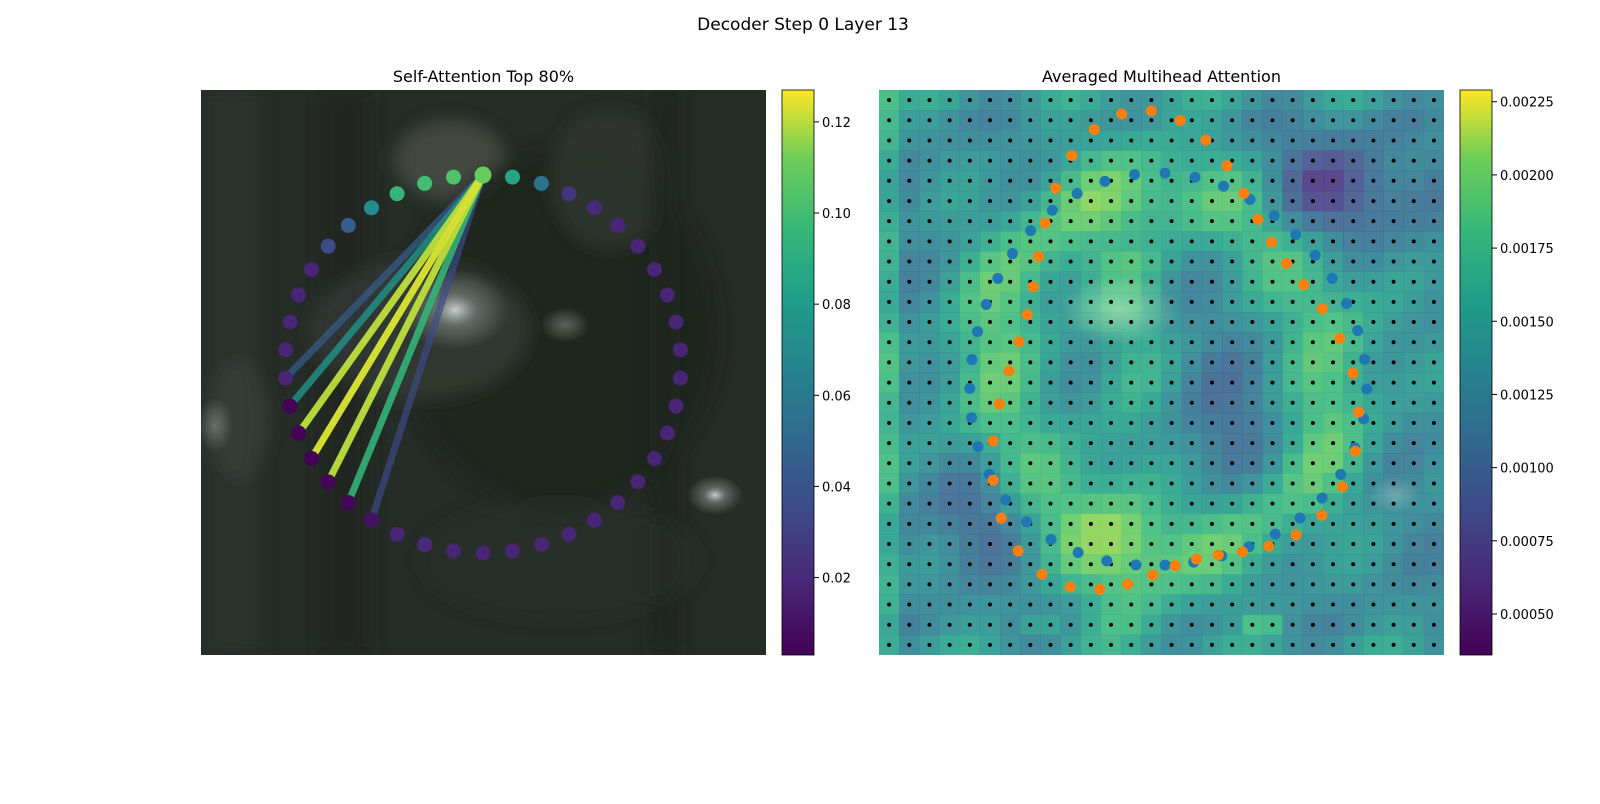  Describe the element at coordinates (798, 372) in the screenshot. I see `colorbar-gradient` at that location.